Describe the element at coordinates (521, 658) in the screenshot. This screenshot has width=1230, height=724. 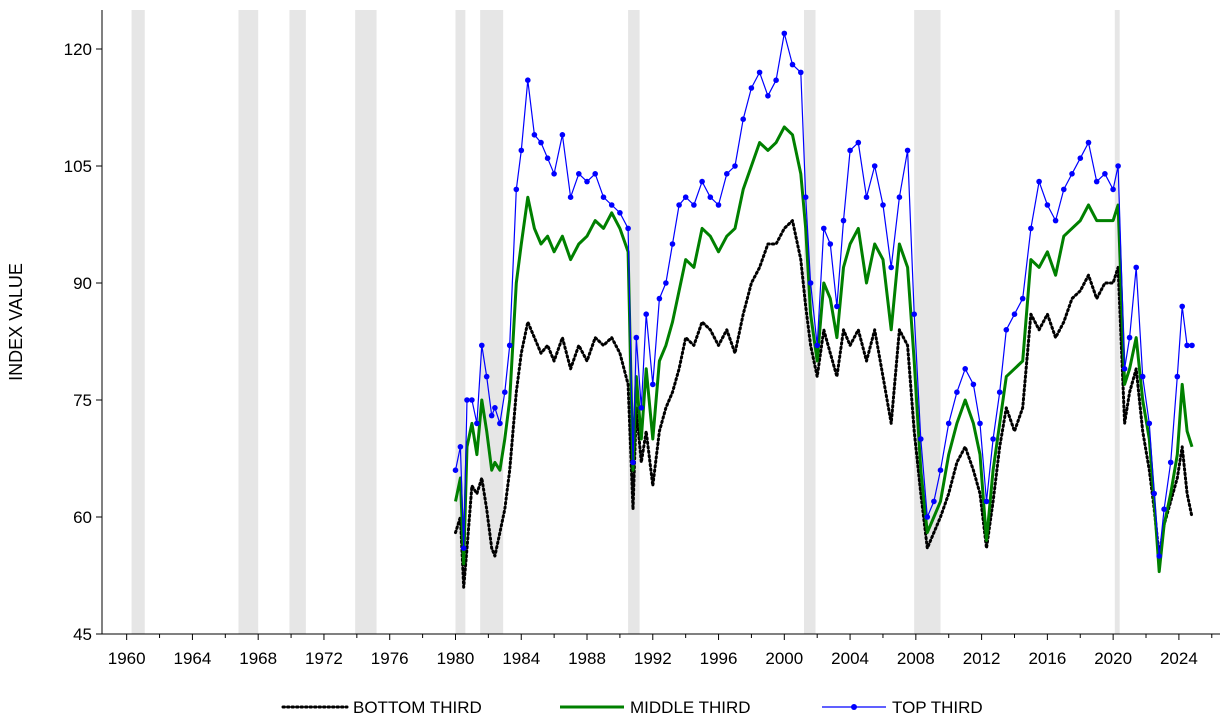
I see `x-tick-label: 1984` at that location.